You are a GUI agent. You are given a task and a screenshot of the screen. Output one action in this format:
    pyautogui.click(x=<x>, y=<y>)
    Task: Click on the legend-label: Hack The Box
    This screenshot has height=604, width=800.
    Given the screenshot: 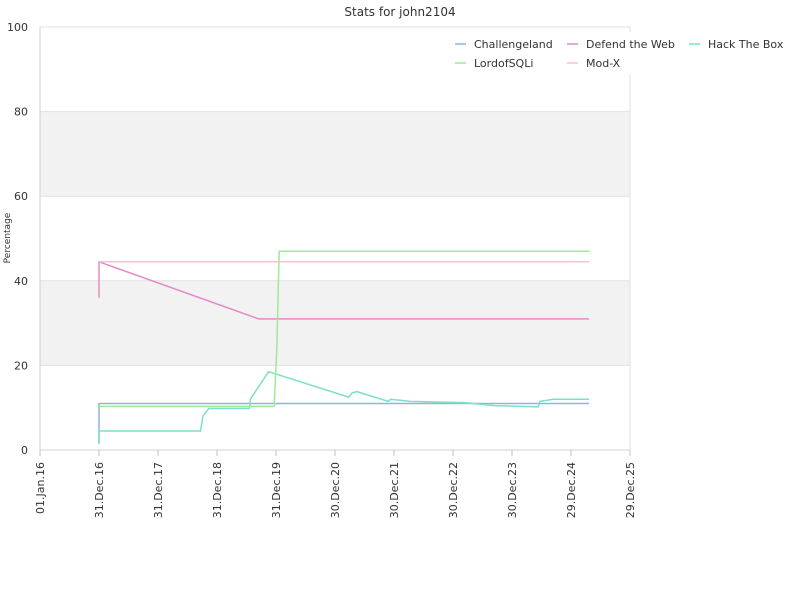 What is the action you would take?
    pyautogui.click(x=746, y=44)
    